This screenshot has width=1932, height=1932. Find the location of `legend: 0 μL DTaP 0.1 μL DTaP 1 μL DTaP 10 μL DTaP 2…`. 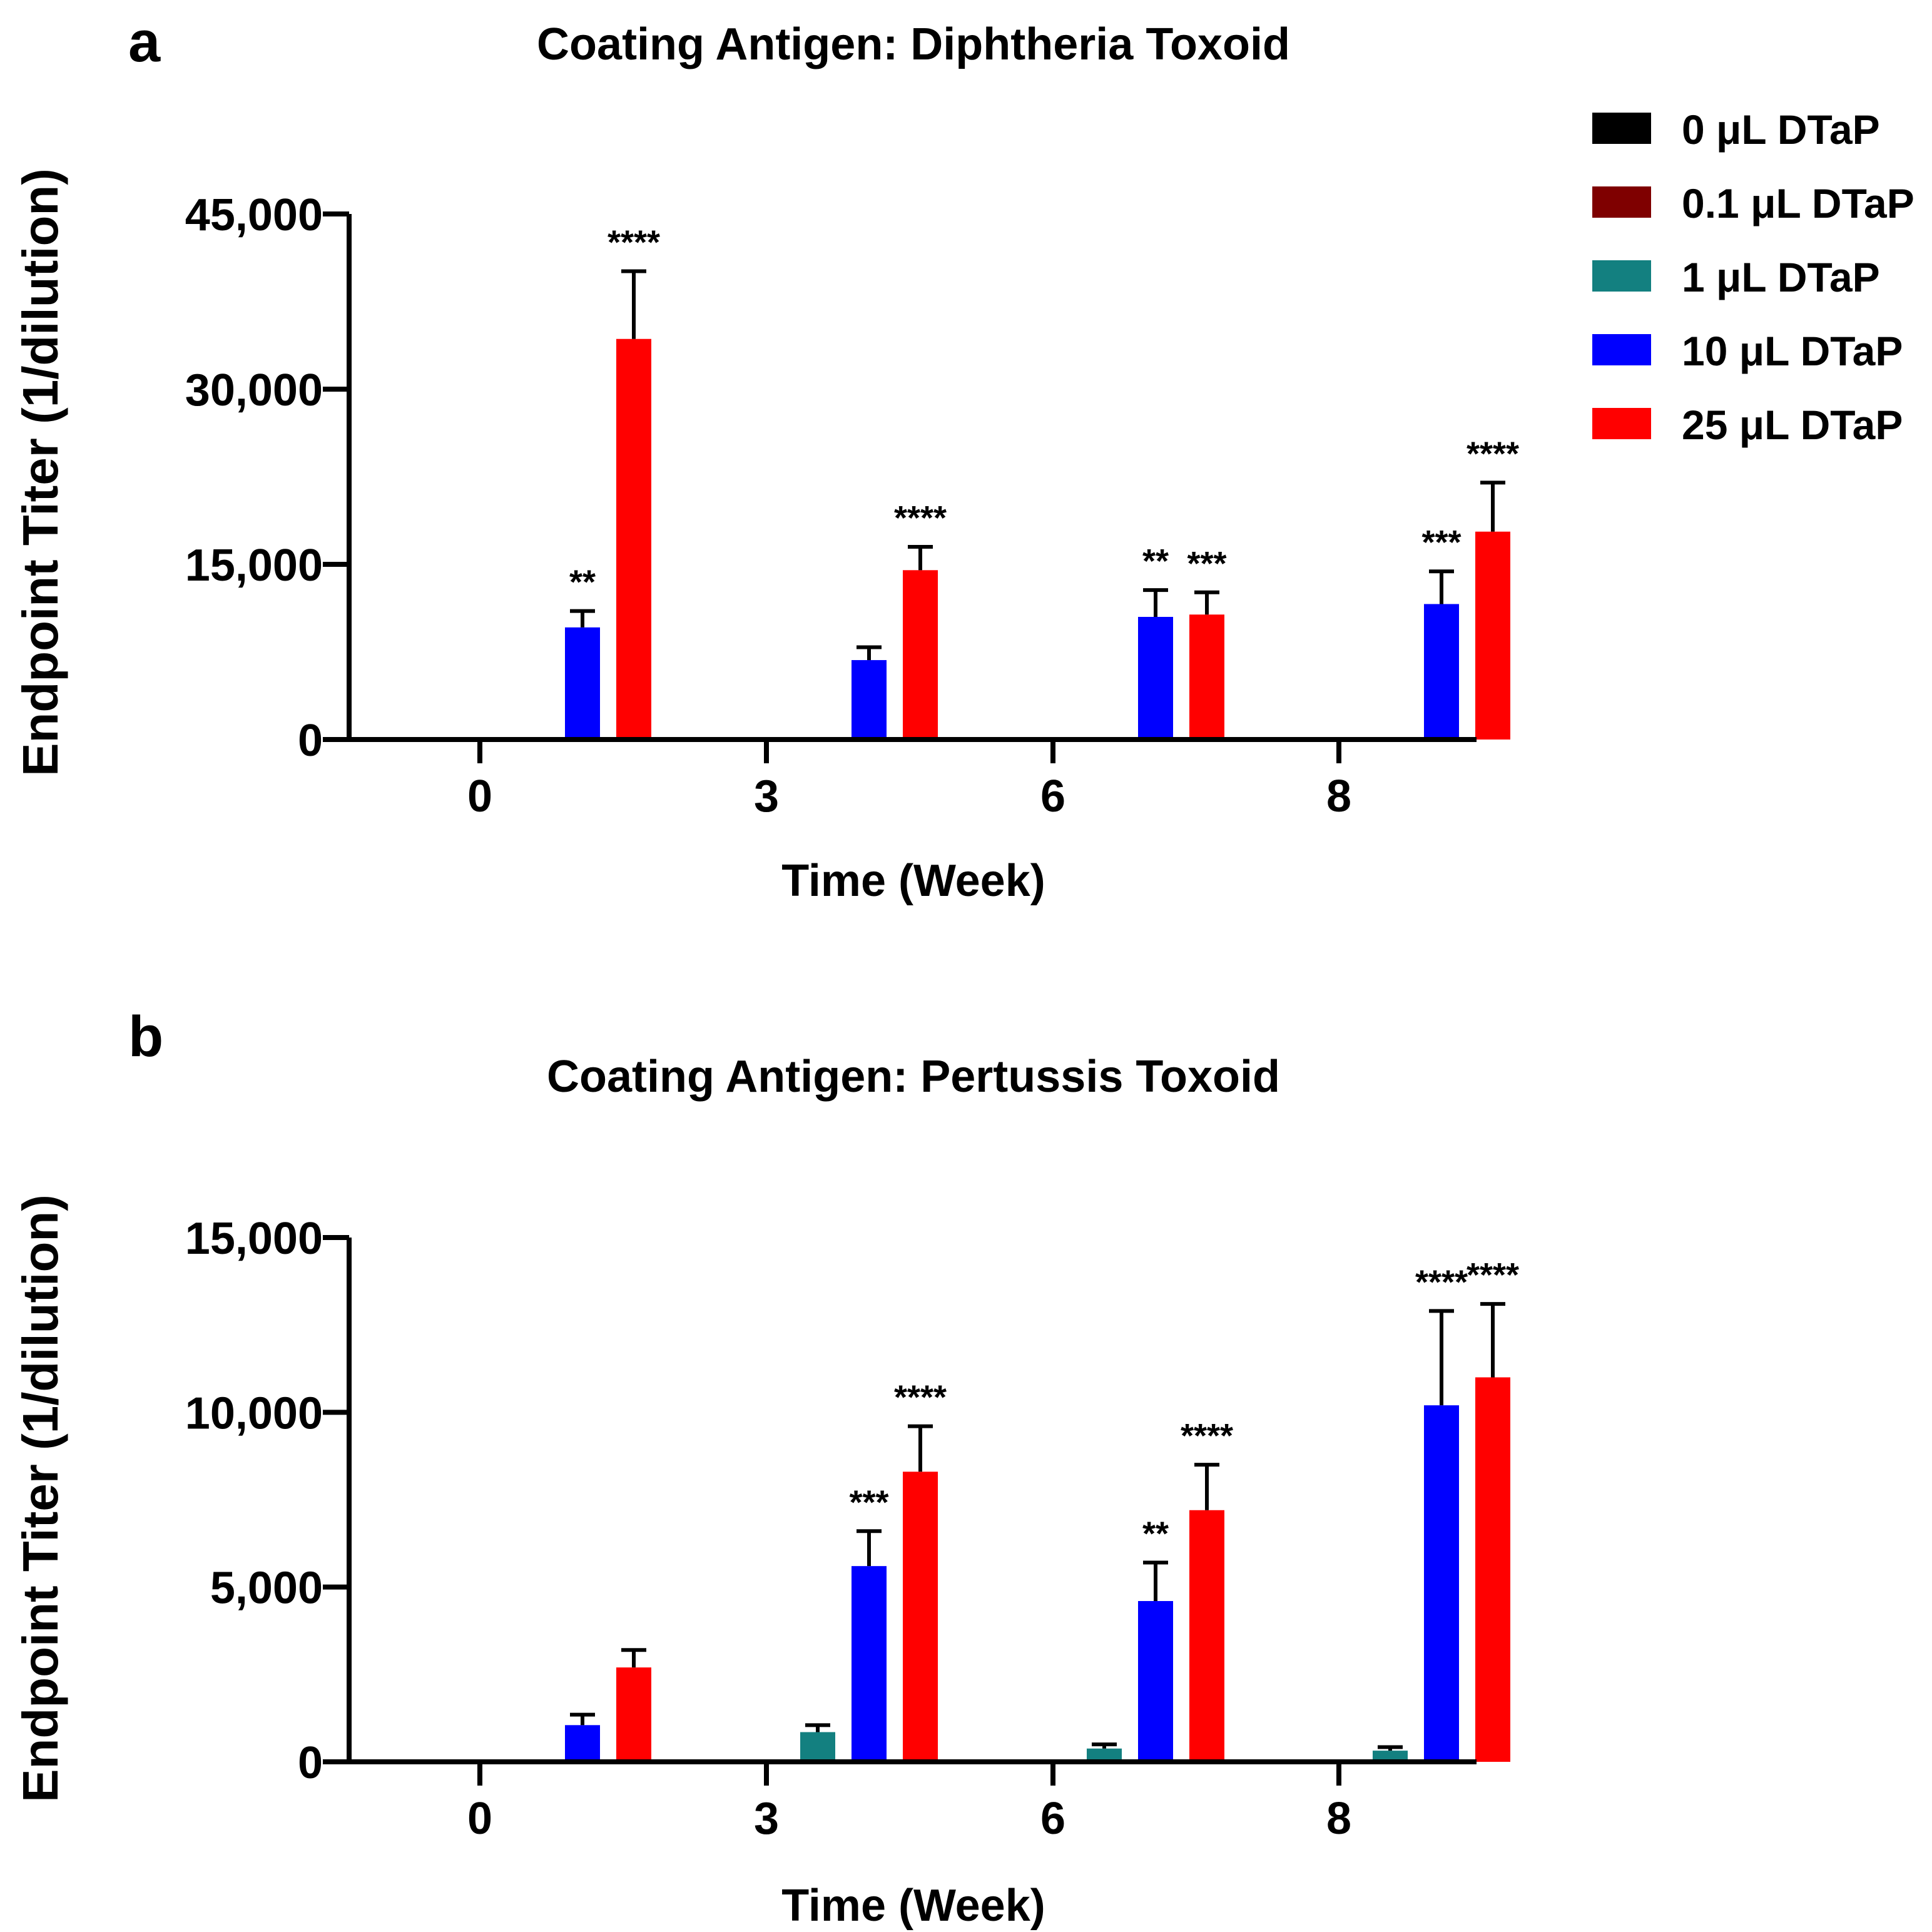

legend: 0 μL DTaP 0.1 μL DTaP 1 μL DTaP 10 μL DTaP 2… is located at coordinates (1753, 277).